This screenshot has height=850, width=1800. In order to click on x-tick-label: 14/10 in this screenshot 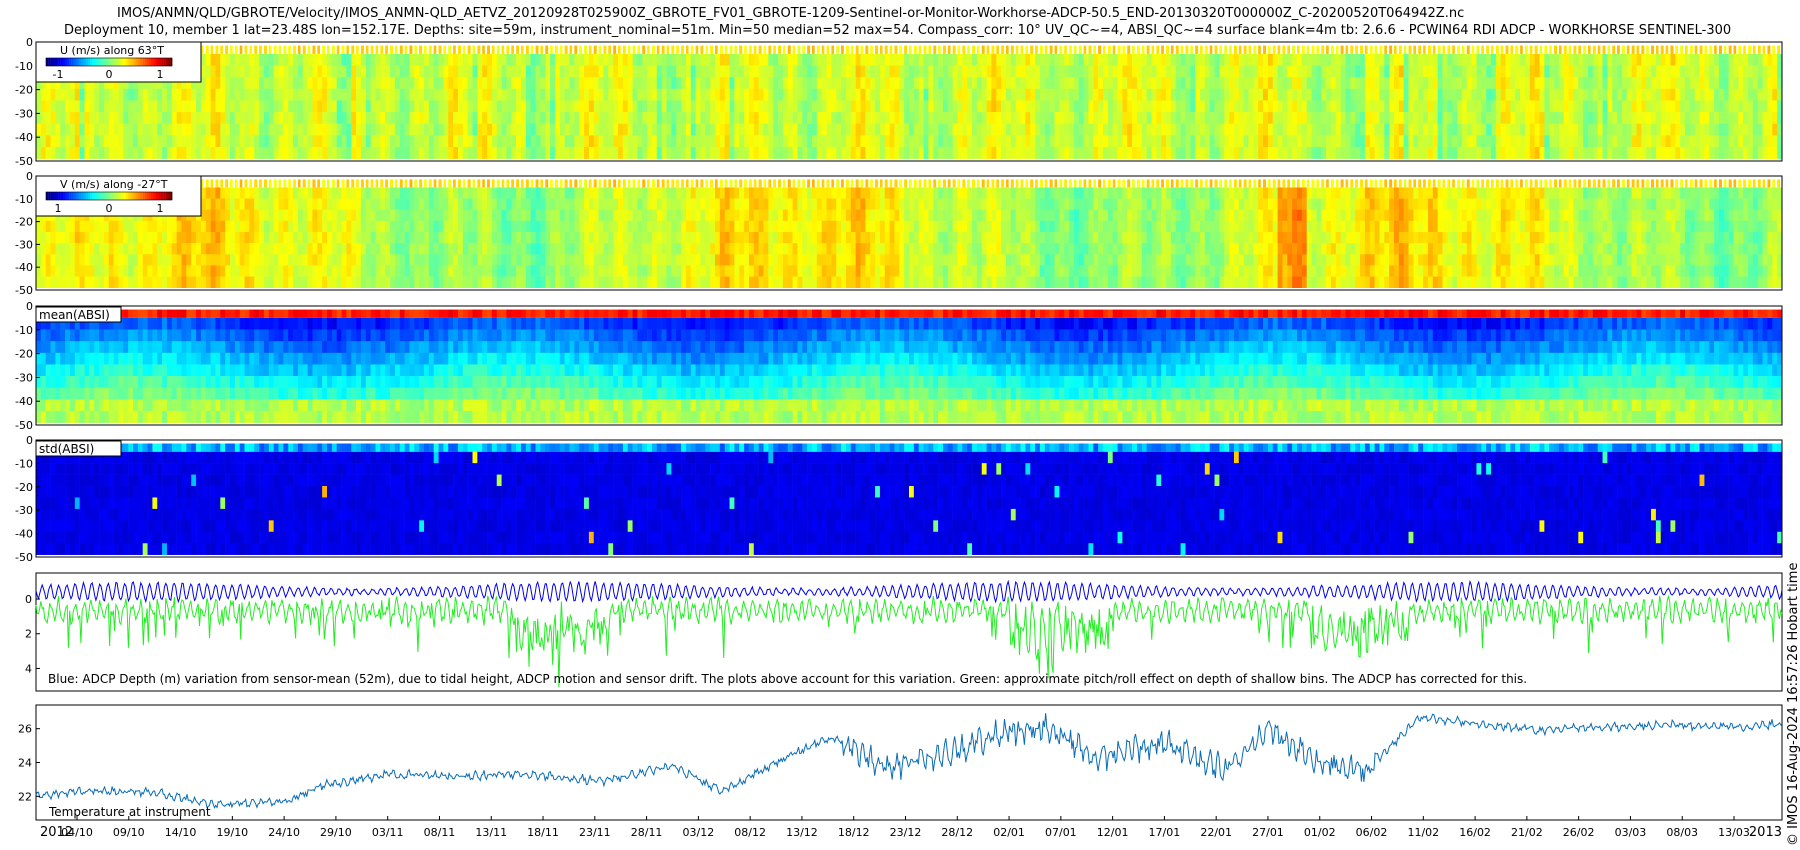, I will do `click(181, 832)`.